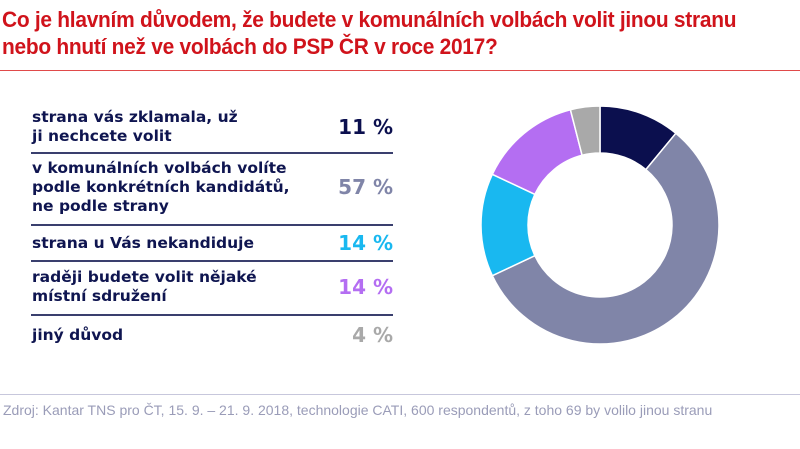 The image size is (800, 449). Describe the element at coordinates (372, 335) in the screenshot. I see `value-label: 4 %` at that location.